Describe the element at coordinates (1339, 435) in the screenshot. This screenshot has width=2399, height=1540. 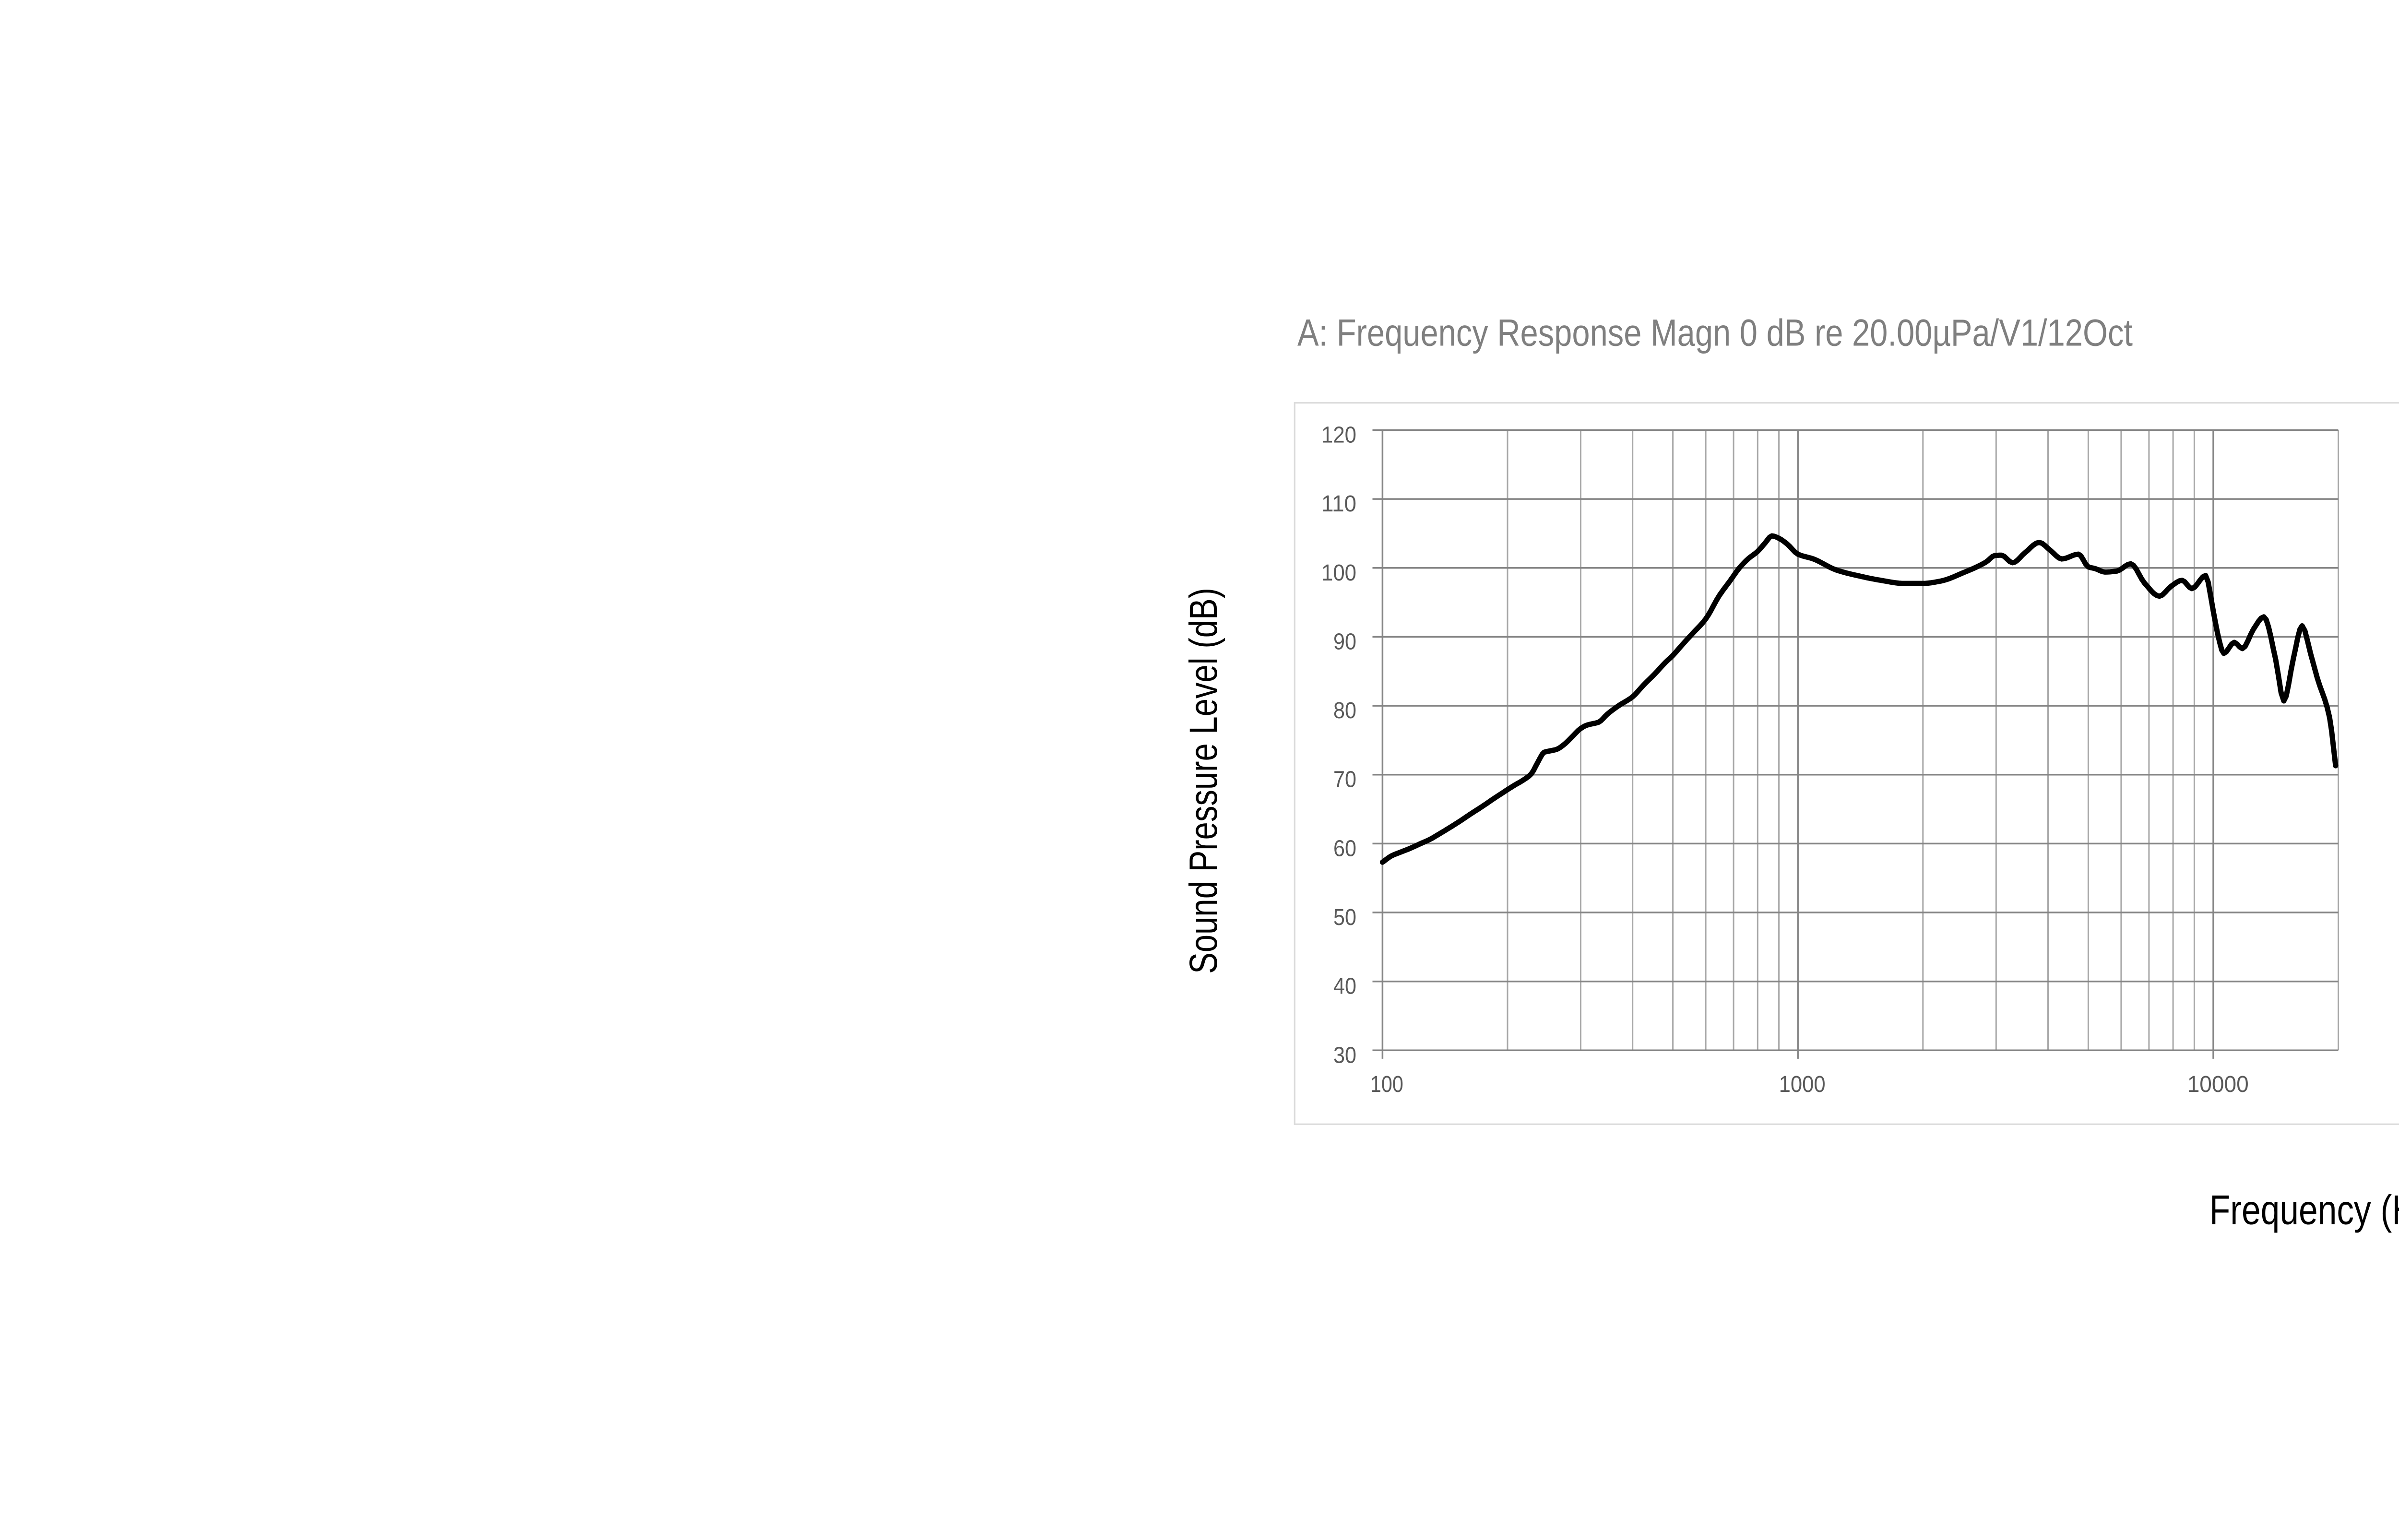
I see `svg-text: 120` at that location.